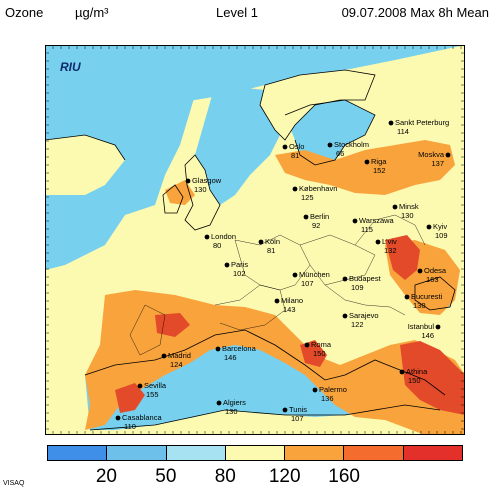  Describe the element at coordinates (155, 385) in the screenshot. I see `city-name: Sevilla` at that location.